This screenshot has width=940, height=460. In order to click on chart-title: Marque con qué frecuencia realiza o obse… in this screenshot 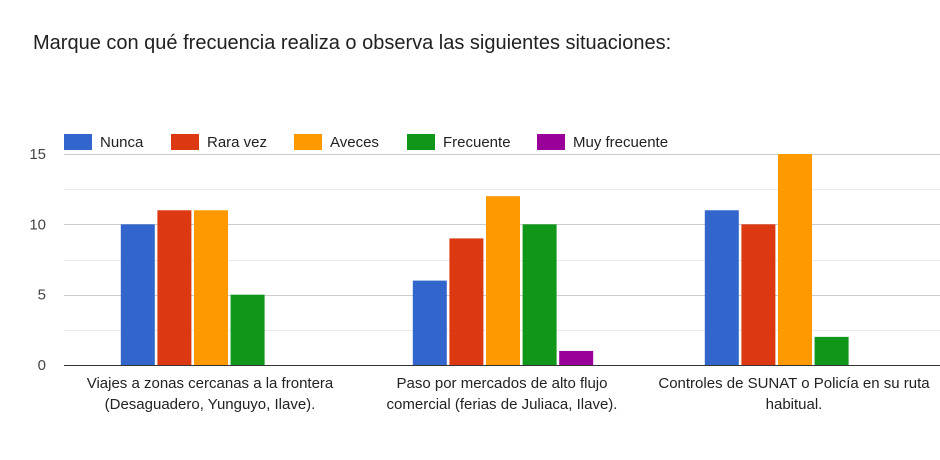, I will do `click(352, 43)`.